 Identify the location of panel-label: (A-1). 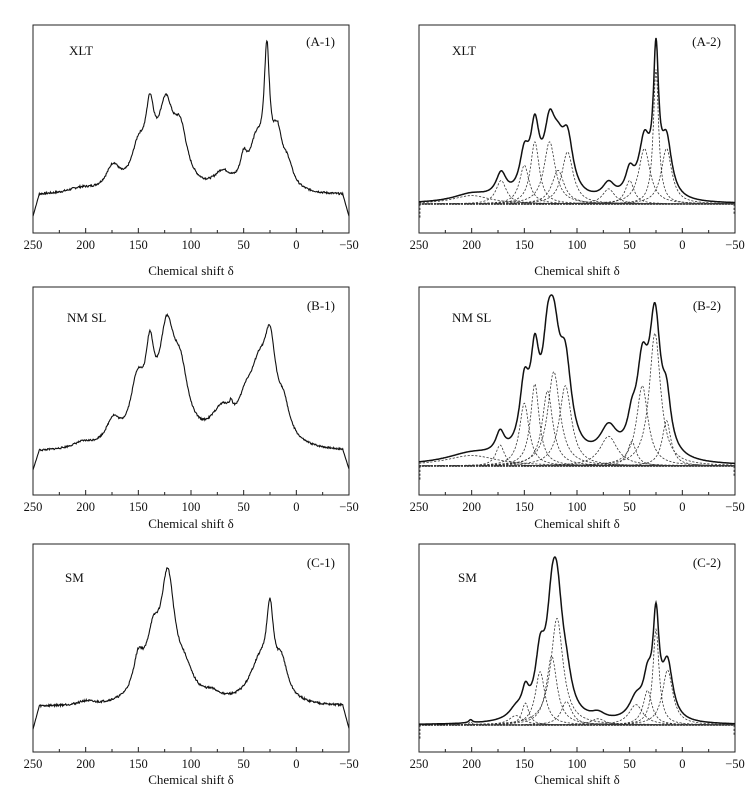
(320, 41).